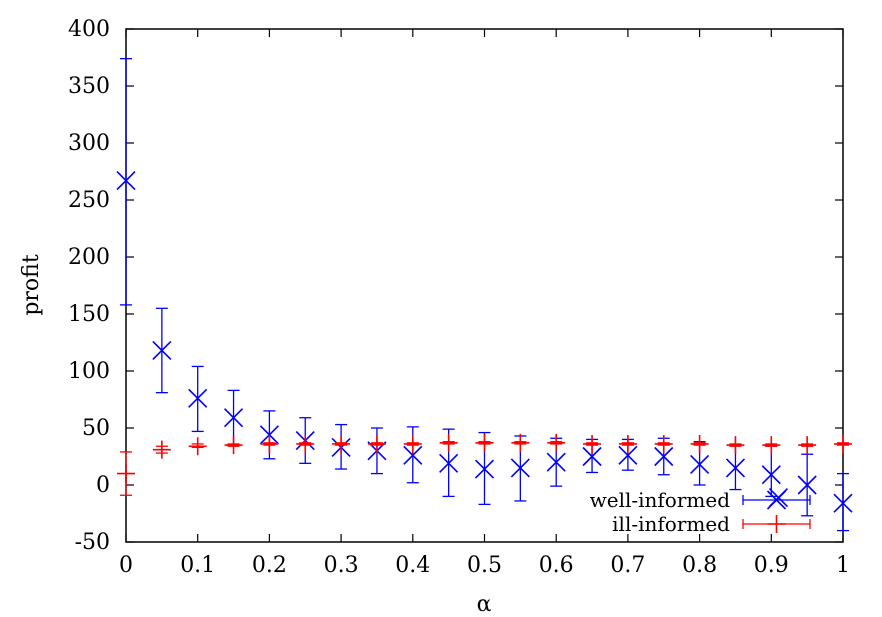  What do you see at coordinates (341, 565) in the screenshot?
I see `x-tick-label: 0.3` at bounding box center [341, 565].